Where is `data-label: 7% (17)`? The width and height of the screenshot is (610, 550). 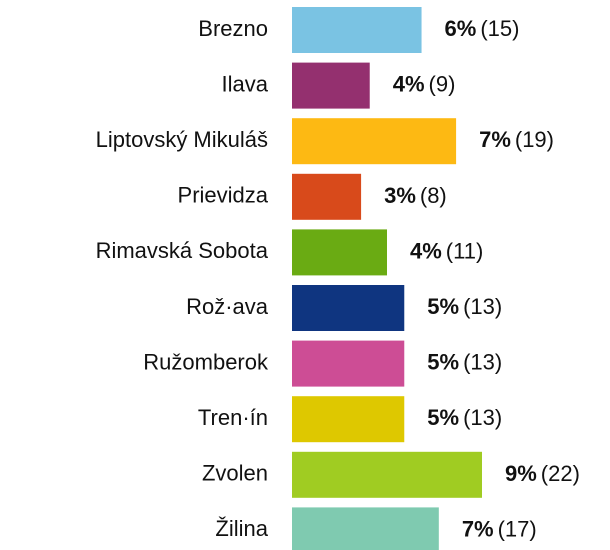 data-label: 7% (17) is located at coordinates (499, 528).